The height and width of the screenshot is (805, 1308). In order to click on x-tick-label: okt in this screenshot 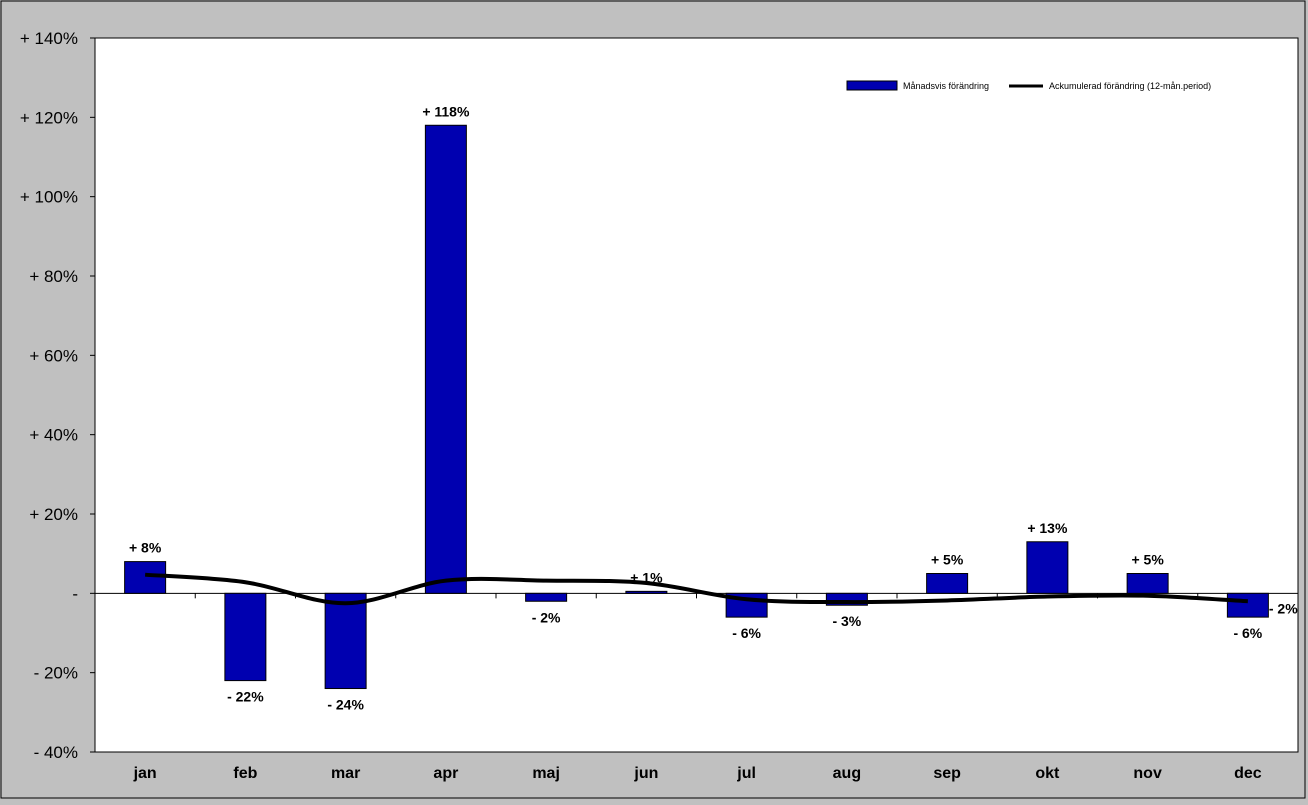, I will do `click(1047, 773)`.